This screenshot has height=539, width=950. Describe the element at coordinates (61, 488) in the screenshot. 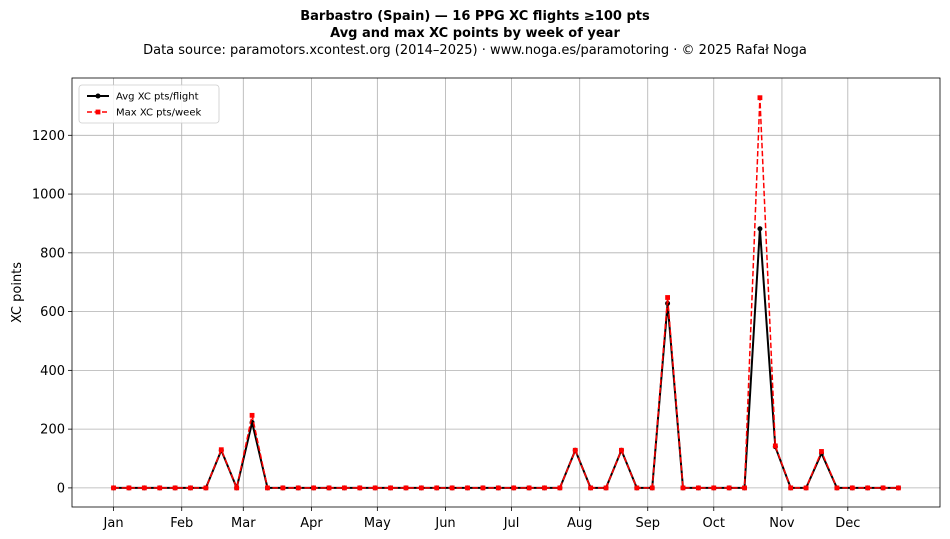

I see `y-tick-label: 0` at that location.